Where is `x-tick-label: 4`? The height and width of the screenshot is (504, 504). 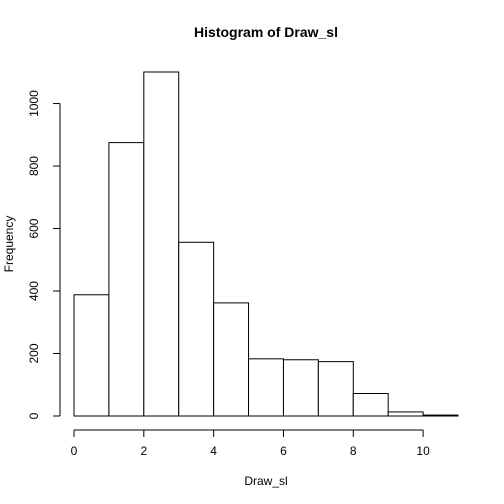
x-tick-label: 4 is located at coordinates (213, 451).